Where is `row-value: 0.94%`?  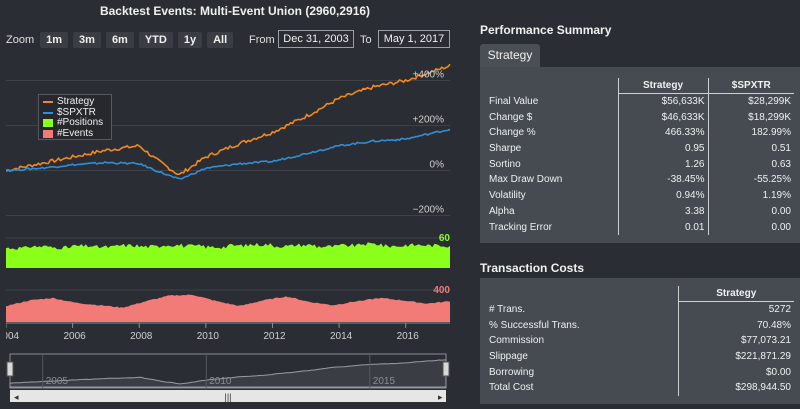 row-value: 0.94% is located at coordinates (662, 195).